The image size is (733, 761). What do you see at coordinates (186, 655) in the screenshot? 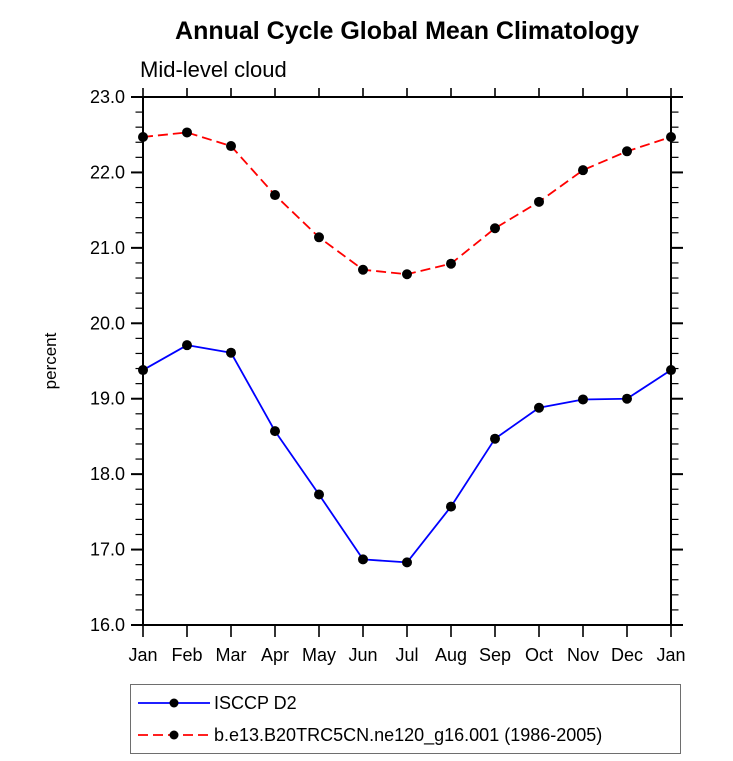
I see `x-tick-label: Feb` at bounding box center [186, 655].